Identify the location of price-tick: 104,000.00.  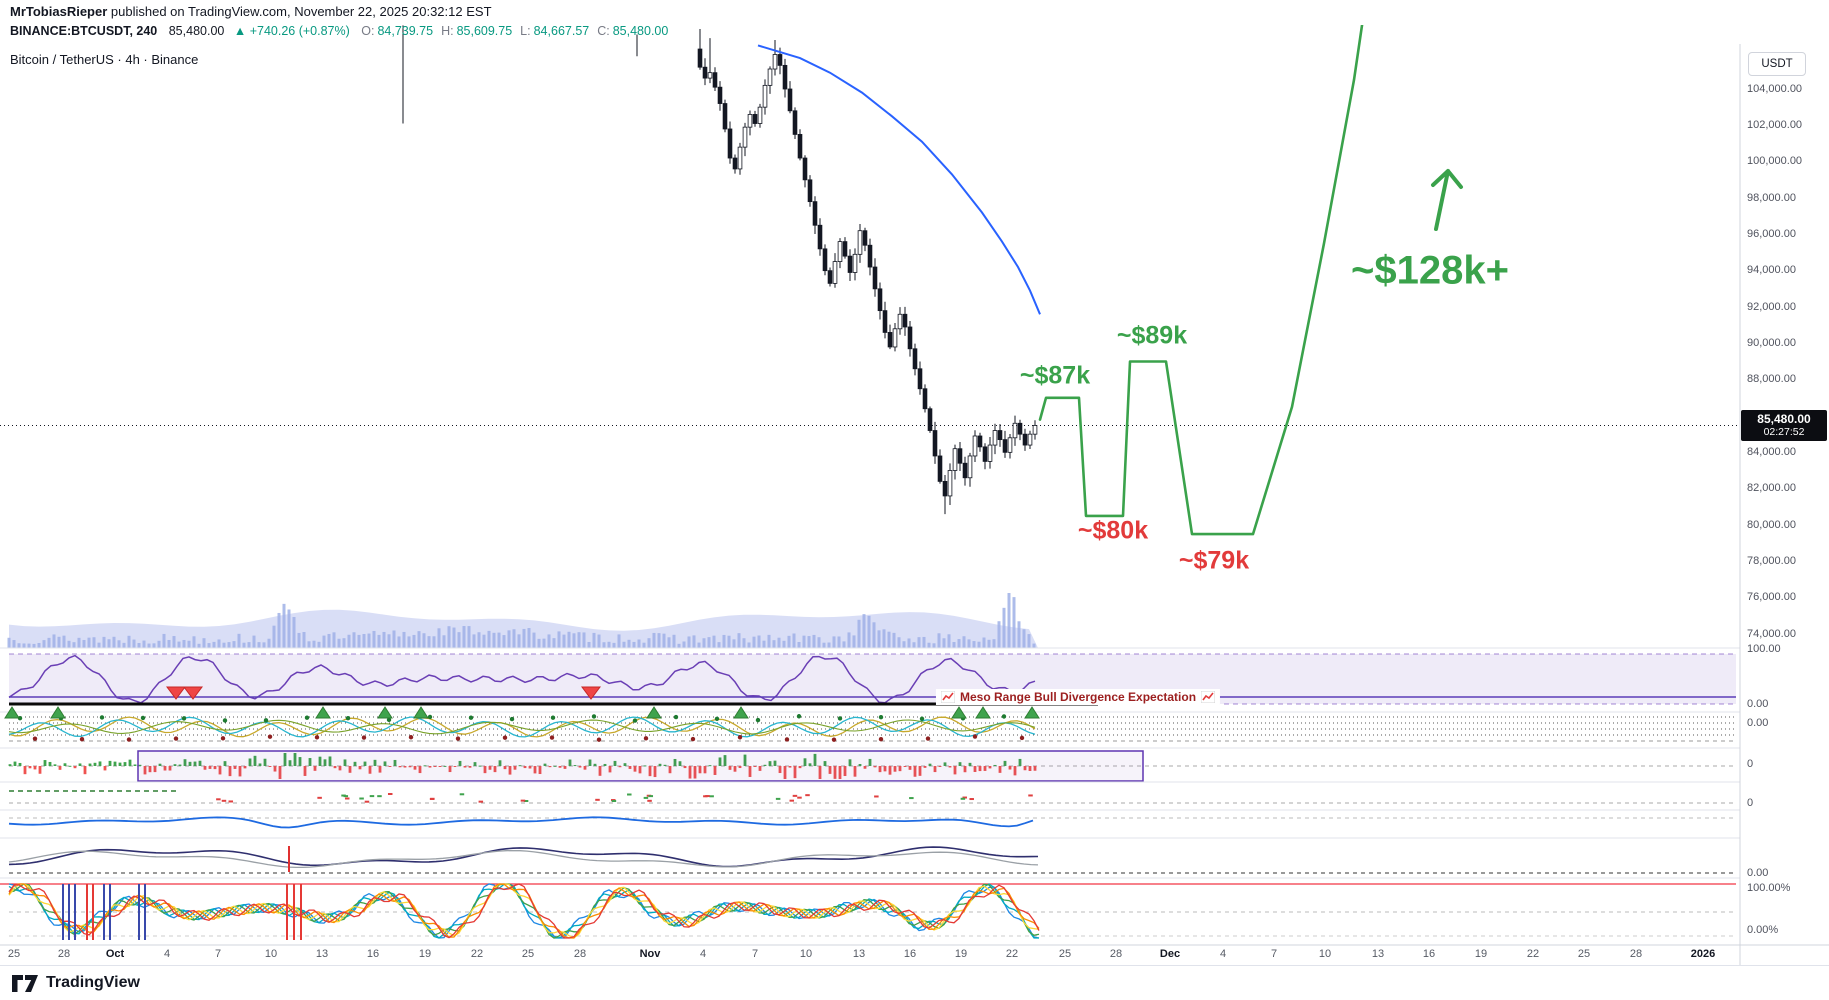
(1775, 88).